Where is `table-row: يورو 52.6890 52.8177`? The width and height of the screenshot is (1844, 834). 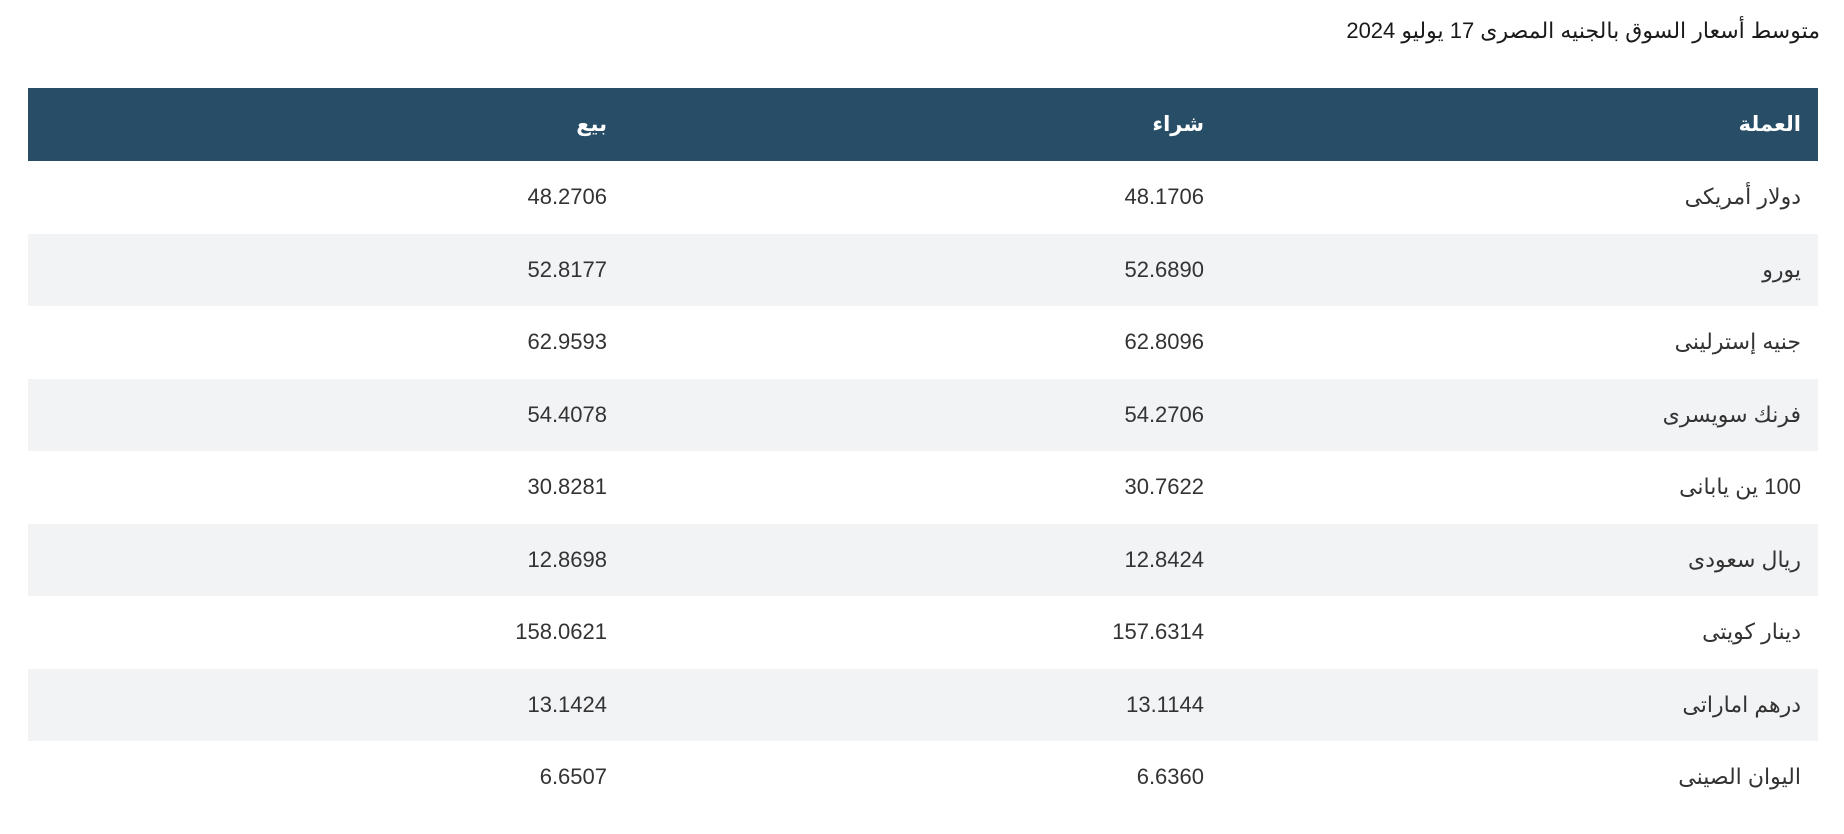
table-row: يورو 52.6890 52.8177 is located at coordinates (923, 269).